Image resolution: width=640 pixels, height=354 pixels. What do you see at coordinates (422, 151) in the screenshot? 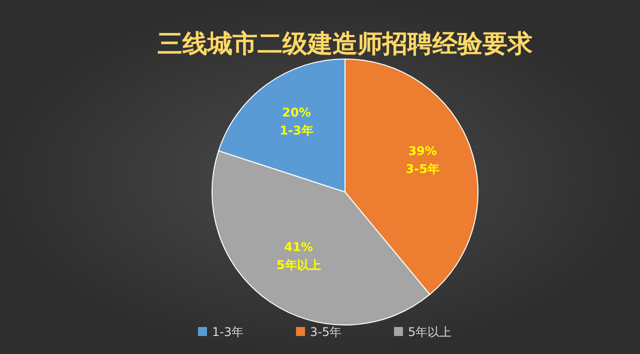
I see `data-label: 39%` at bounding box center [422, 151].